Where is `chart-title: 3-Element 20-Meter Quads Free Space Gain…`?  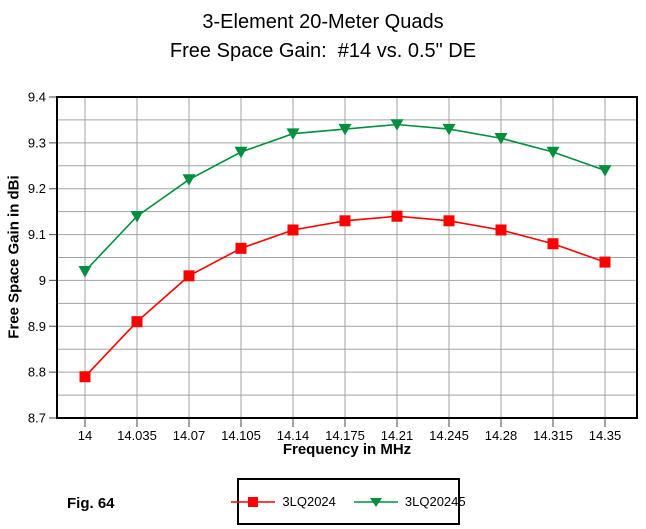
chart-title: 3-Element 20-Meter Quads Free Space Gain… is located at coordinates (323, 37).